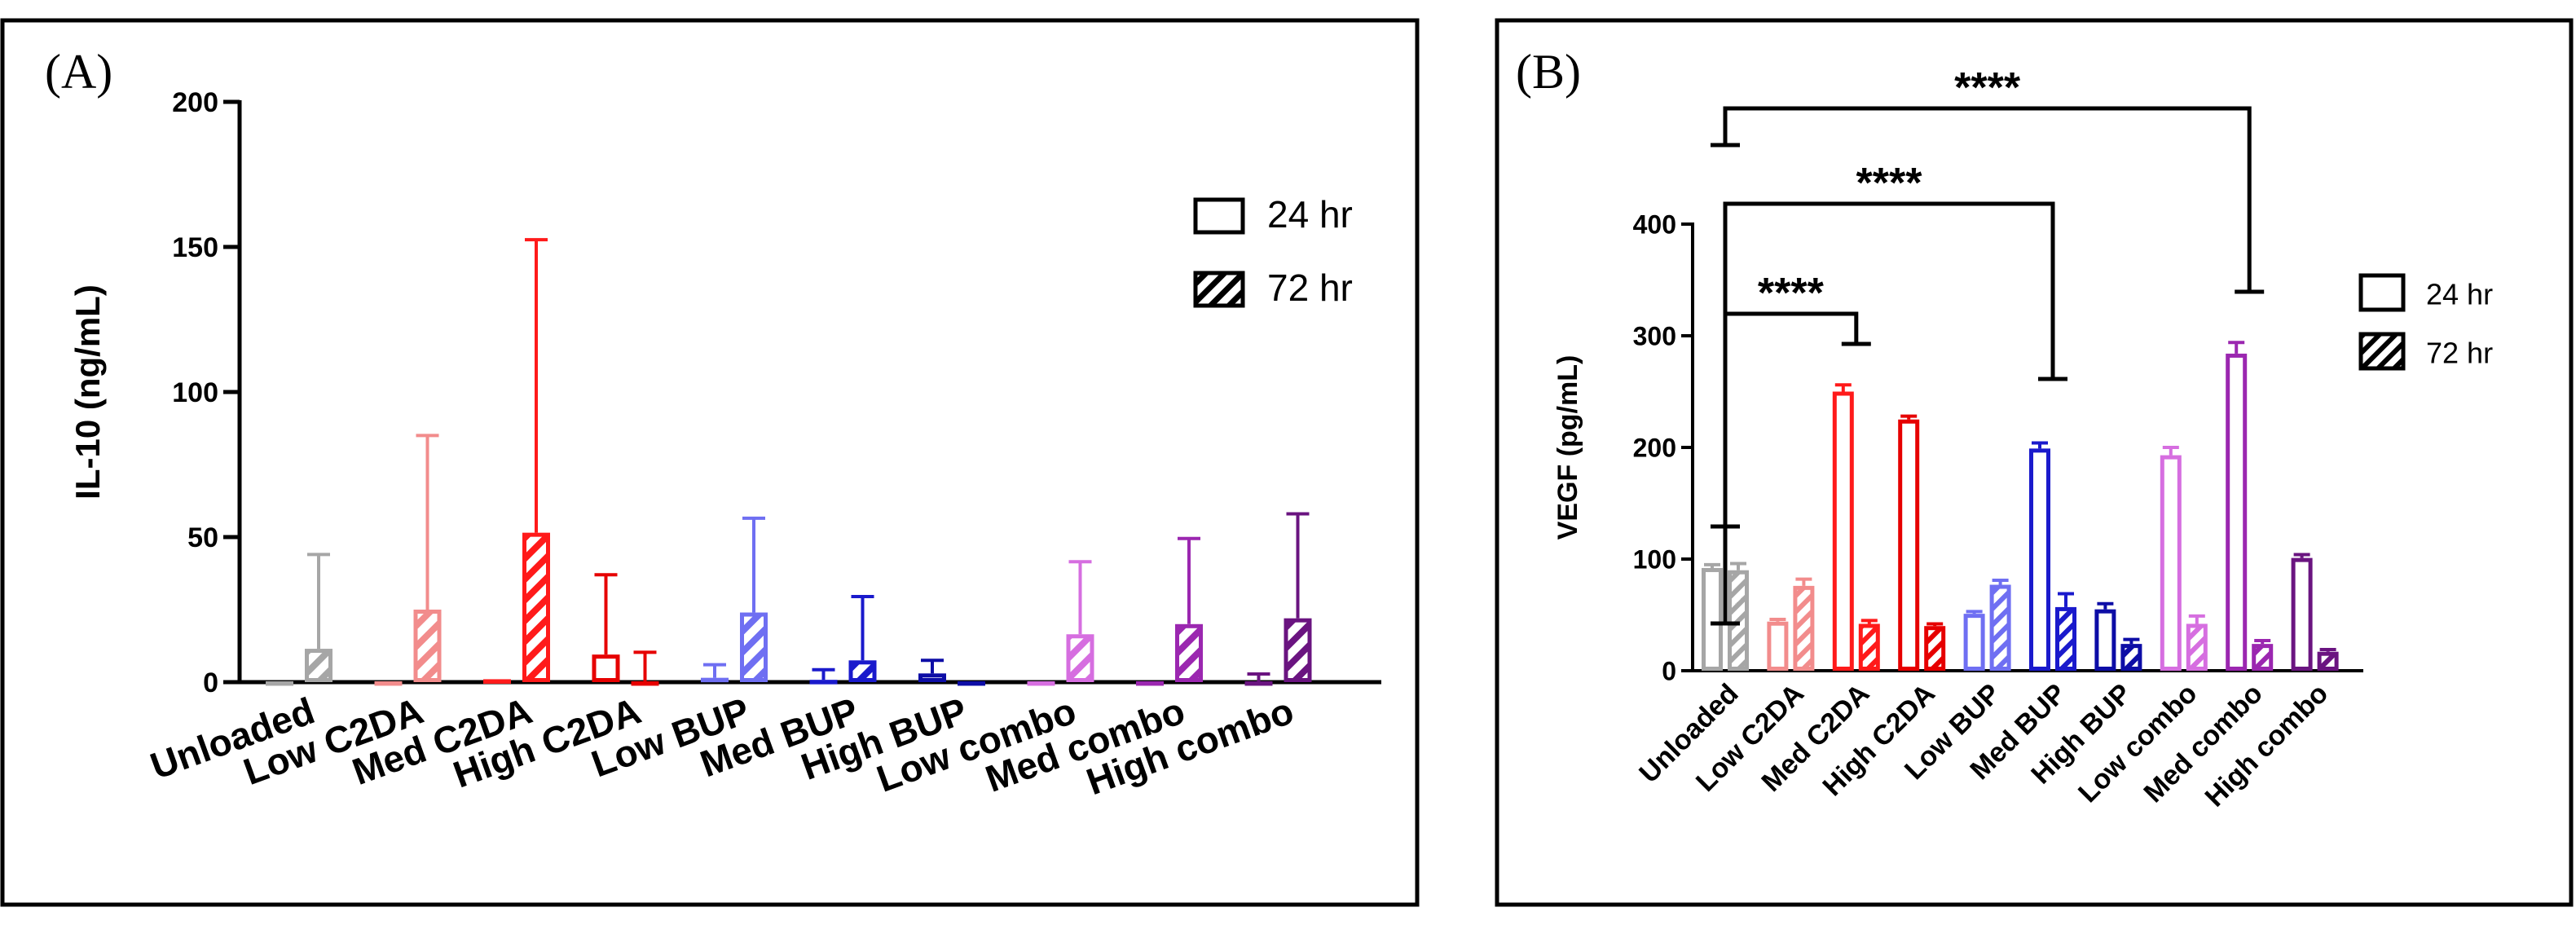 The height and width of the screenshot is (925, 2576). What do you see at coordinates (195, 247) in the screenshot?
I see `y-tick-label: 150` at bounding box center [195, 247].